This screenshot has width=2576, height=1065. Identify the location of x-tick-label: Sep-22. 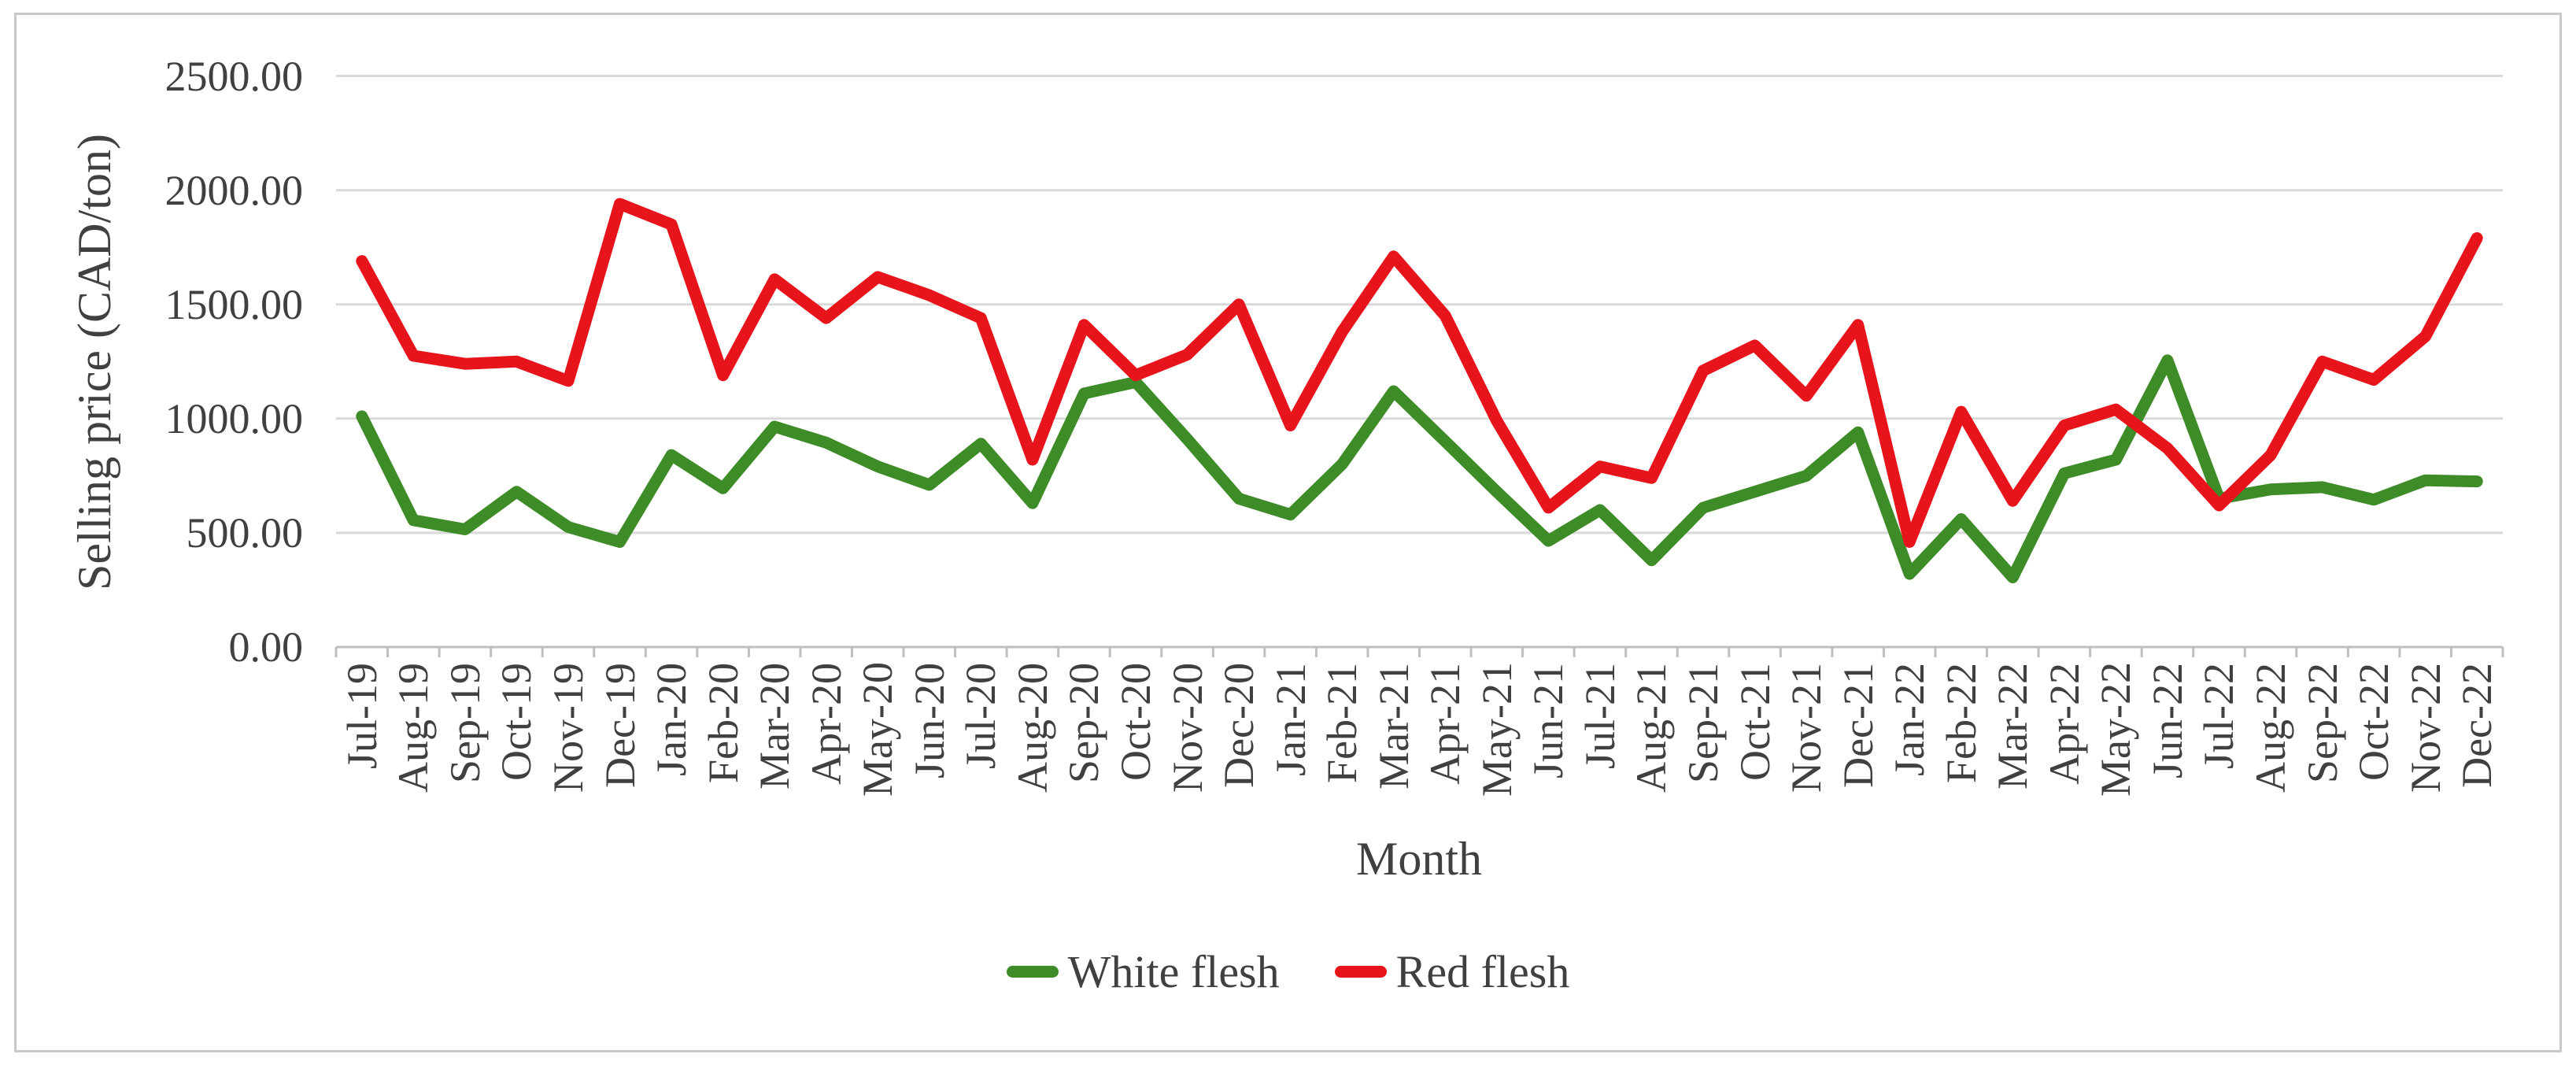
(2322, 723).